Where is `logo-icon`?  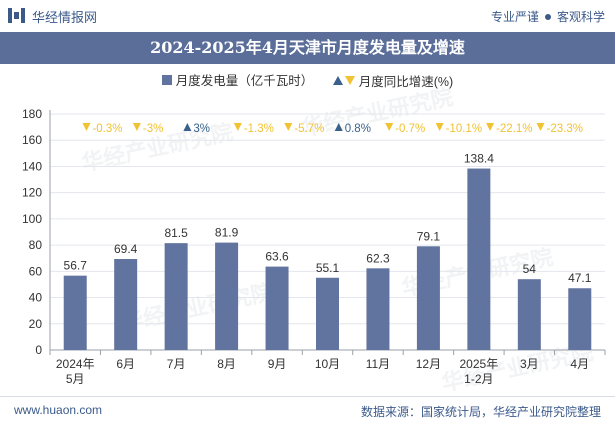 logo-icon is located at coordinates (16, 15).